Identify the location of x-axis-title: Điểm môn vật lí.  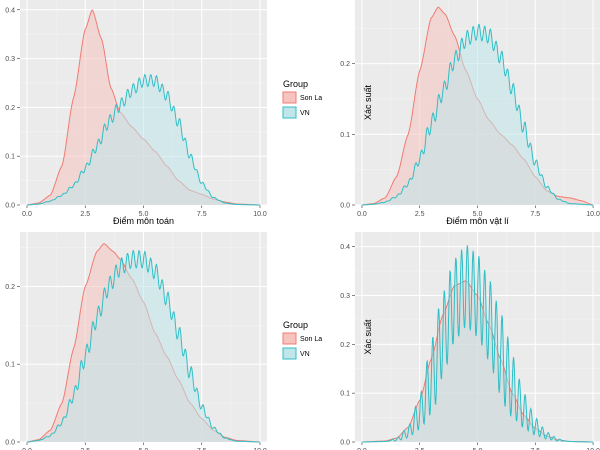
(477, 221).